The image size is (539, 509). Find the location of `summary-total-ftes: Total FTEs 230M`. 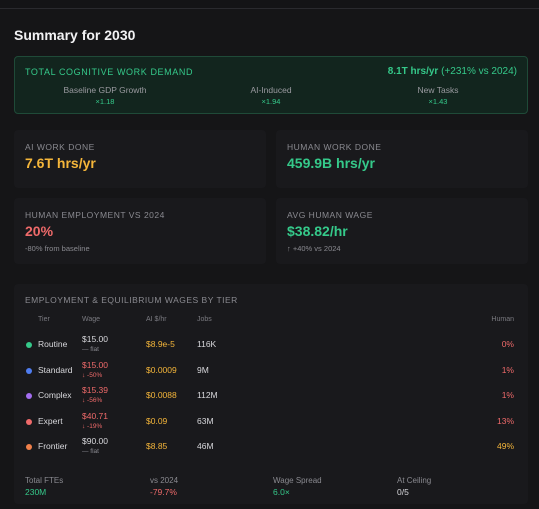

summary-total-ftes: Total FTEs 230M is located at coordinates (85, 486).